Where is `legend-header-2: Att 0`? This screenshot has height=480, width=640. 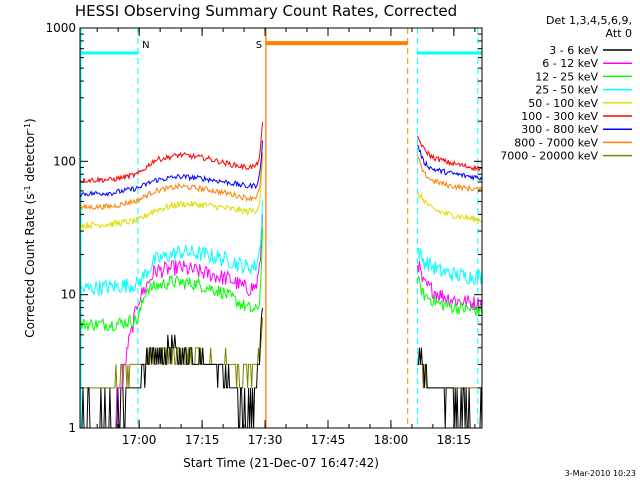
legend-header-2: Att 0 is located at coordinates (619, 33).